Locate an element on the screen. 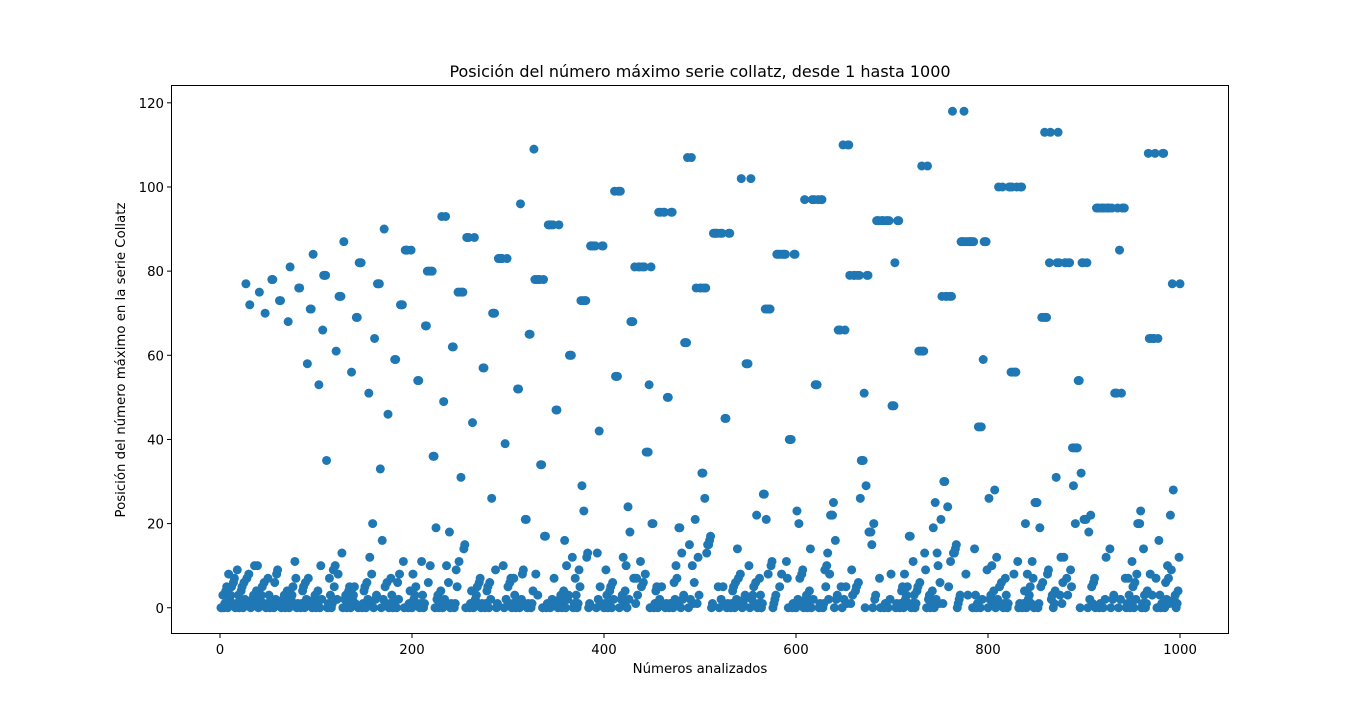 The height and width of the screenshot is (711, 1366). x-axis-label: Números analizados is located at coordinates (700, 669).